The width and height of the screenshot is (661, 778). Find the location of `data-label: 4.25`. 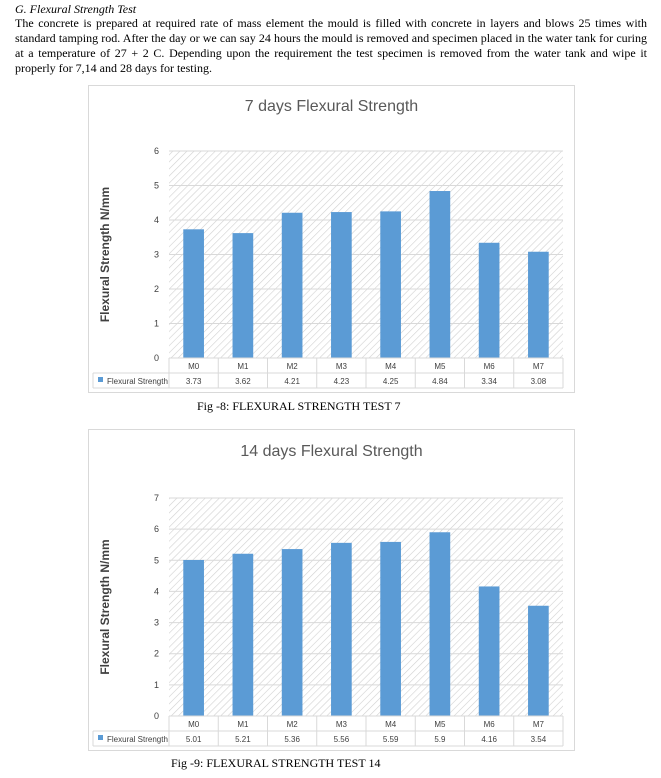

data-label: 4.25 is located at coordinates (391, 381).